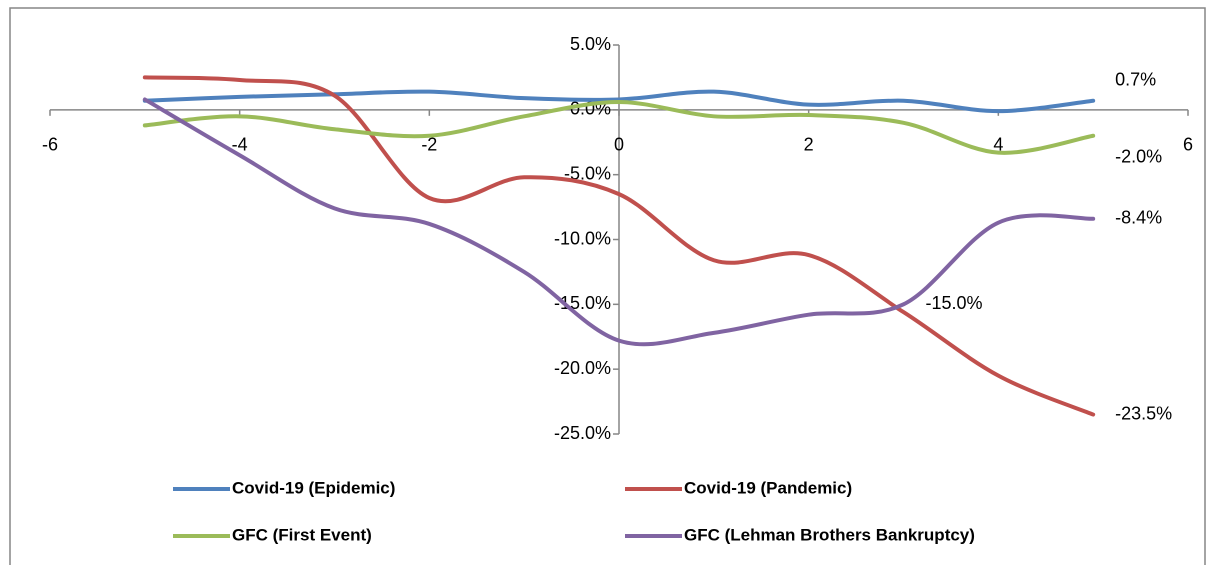  What do you see at coordinates (313, 487) in the screenshot?
I see `legend-label: Covid-19 (Epidemic)` at bounding box center [313, 487].